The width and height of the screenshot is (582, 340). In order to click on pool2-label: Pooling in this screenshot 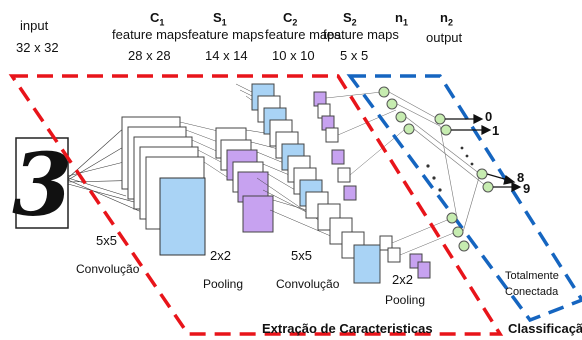, I will do `click(405, 300)`.